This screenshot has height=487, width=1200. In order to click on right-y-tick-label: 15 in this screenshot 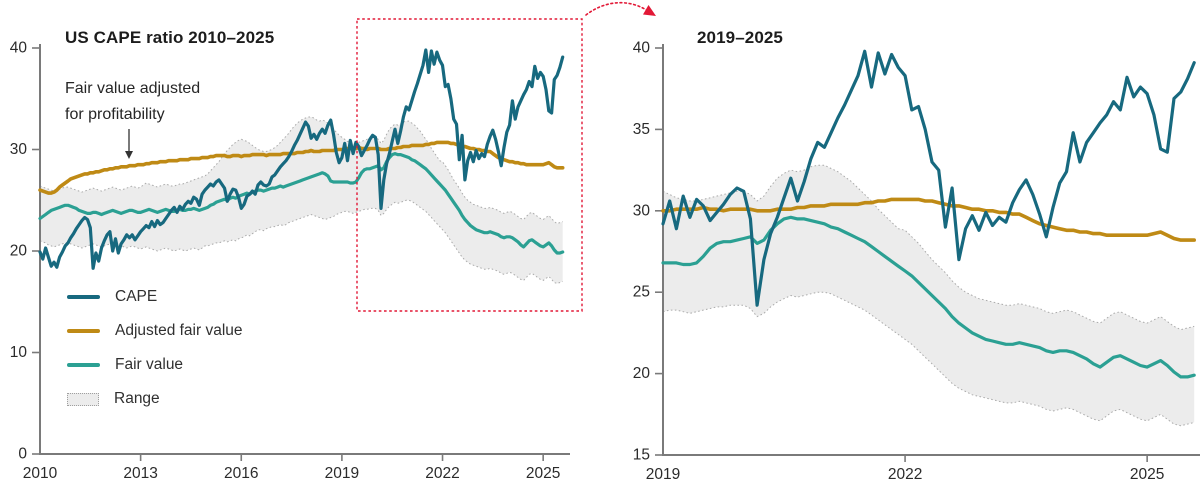, I will do `click(641, 455)`.